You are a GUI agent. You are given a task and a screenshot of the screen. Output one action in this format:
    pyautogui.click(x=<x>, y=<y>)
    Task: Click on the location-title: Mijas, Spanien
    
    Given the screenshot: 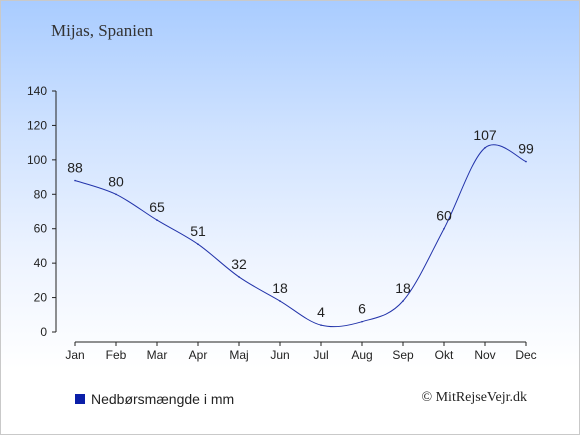 What is the action you would take?
    pyautogui.click(x=102, y=30)
    